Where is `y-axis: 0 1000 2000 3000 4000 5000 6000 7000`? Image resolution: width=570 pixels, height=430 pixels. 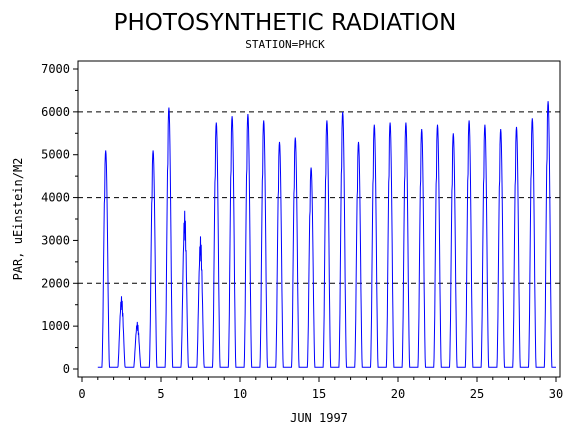
y-axis: 0 1000 2000 3000 4000 5000 6000 7000 is located at coordinates (59, 219).